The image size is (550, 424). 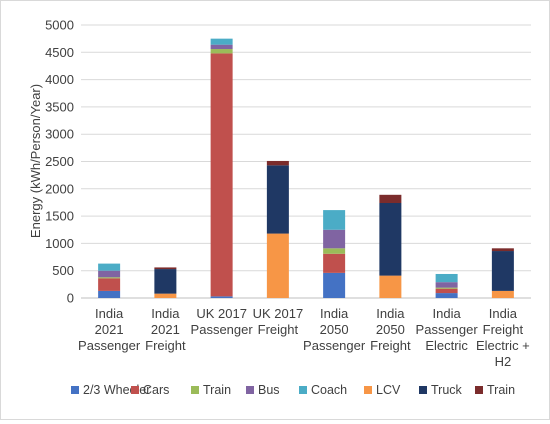 What do you see at coordinates (63, 270) in the screenshot?
I see `y-tick-label: 500` at bounding box center [63, 270].